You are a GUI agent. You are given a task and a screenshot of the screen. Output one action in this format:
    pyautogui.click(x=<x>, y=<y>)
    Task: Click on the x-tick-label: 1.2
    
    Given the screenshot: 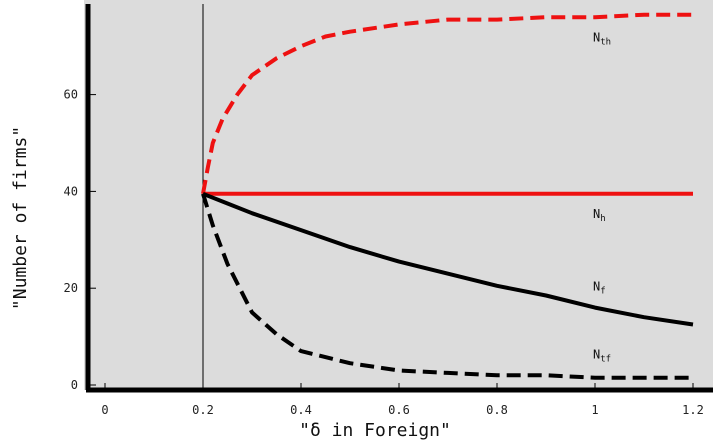 What is the action you would take?
    pyautogui.click(x=693, y=410)
    